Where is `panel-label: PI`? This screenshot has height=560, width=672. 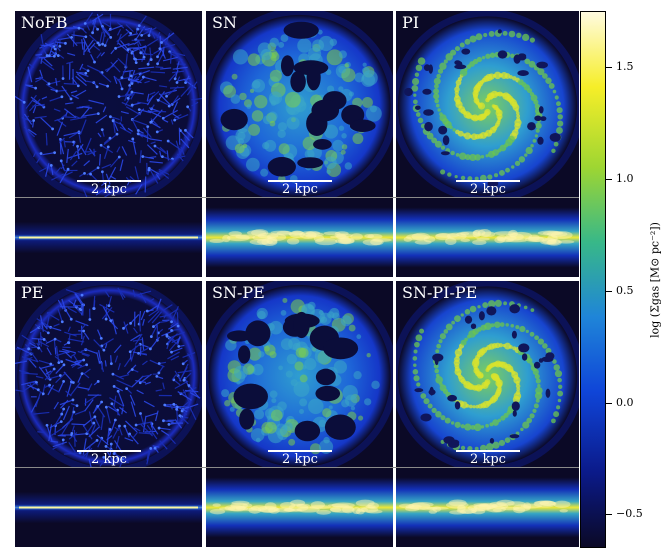 panel-label: PI is located at coordinates (411, 22).